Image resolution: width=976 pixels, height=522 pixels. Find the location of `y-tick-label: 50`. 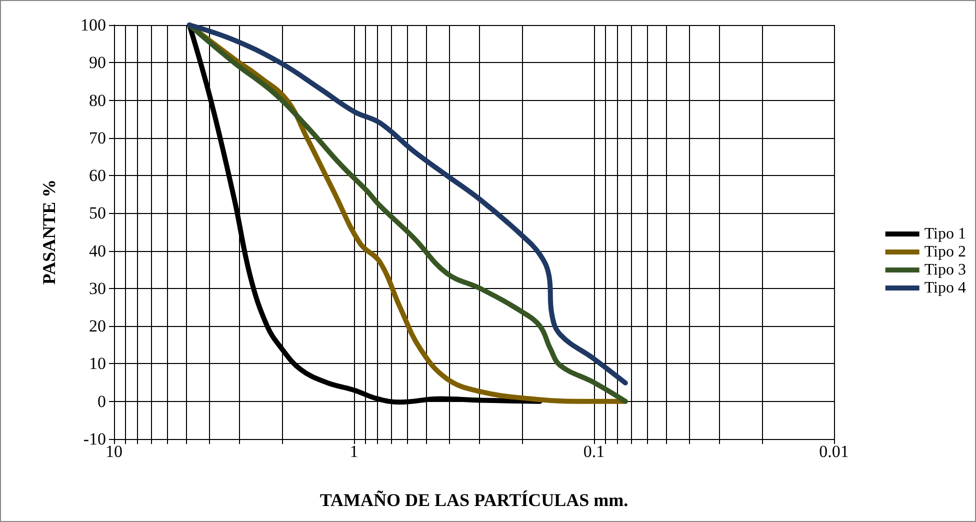

y-tick-label: 50 is located at coordinates (97, 213).